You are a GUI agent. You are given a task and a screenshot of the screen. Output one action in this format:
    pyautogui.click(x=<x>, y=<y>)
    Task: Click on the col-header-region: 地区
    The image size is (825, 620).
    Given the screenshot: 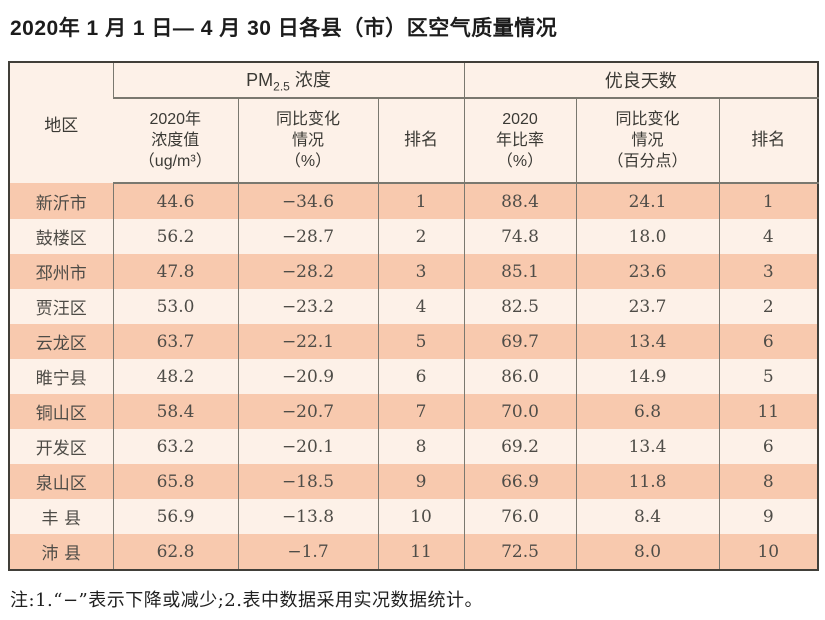 What is the action you would take?
    pyautogui.click(x=61, y=122)
    